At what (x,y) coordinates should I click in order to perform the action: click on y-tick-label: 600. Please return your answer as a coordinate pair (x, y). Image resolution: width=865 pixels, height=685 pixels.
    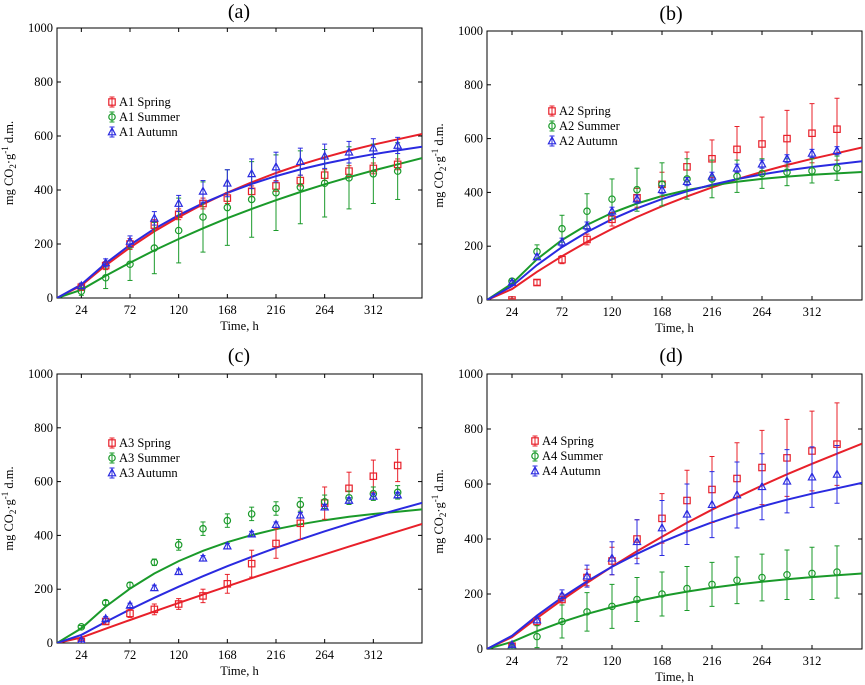
    Looking at the image, I should click on (473, 139).